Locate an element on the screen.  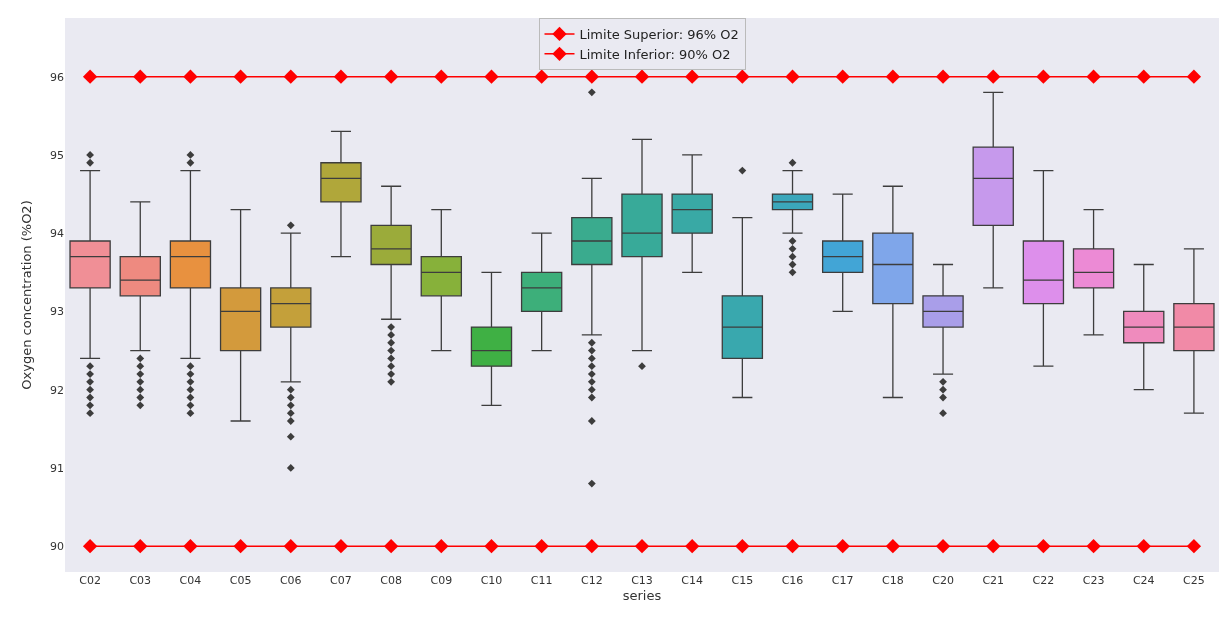
x-tick-label: C08 is located at coordinates (391, 580).